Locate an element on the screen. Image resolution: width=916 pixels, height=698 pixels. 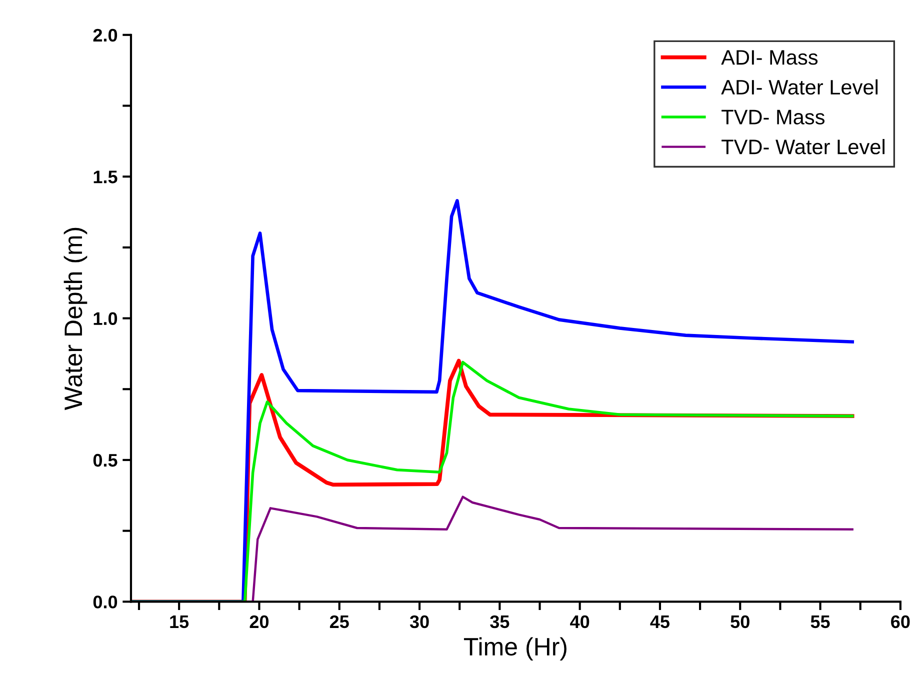
x-tick-label: 30 is located at coordinates (419, 621).